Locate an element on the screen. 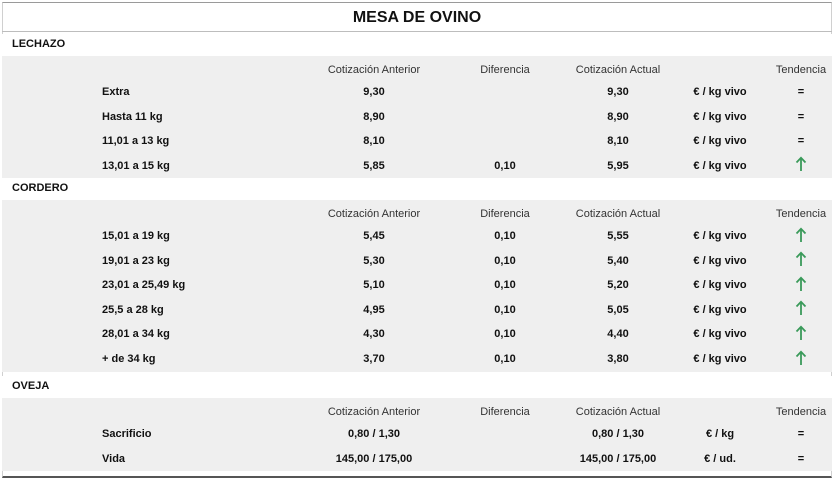 The height and width of the screenshot is (480, 834). price-unit: € / ud. is located at coordinates (720, 458).